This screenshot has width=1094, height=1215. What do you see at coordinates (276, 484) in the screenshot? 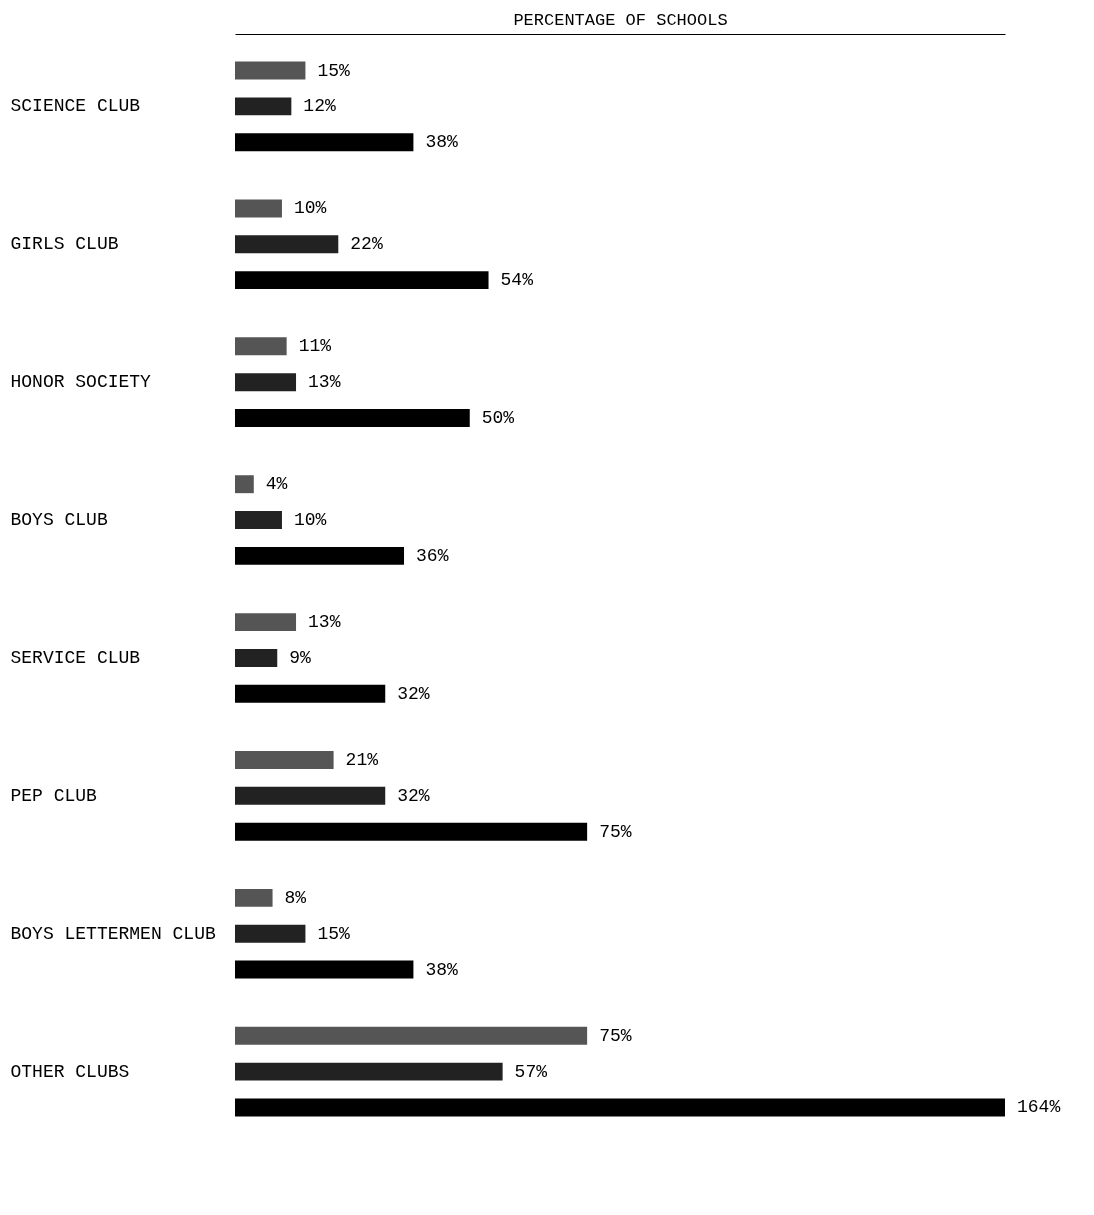
I see `data-label: 4%` at bounding box center [276, 484].